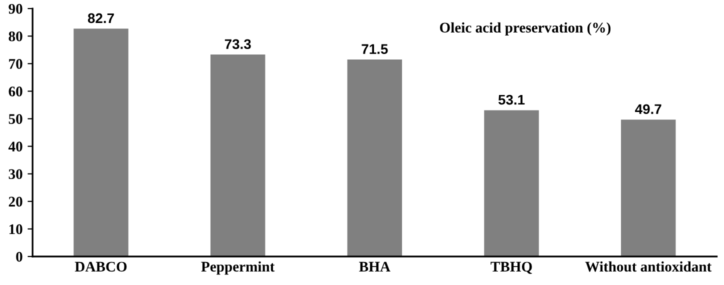 The width and height of the screenshot is (724, 285). I want to click on y-tick-label: 80, so click(15, 36).